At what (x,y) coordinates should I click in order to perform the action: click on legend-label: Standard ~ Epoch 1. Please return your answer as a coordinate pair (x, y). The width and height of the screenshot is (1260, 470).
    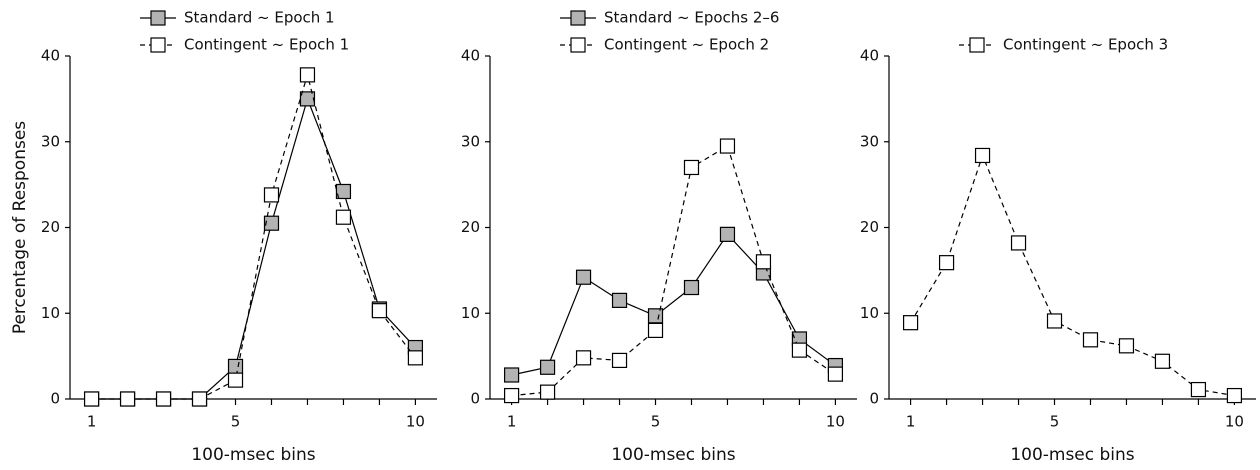
    Looking at the image, I should click on (259, 18).